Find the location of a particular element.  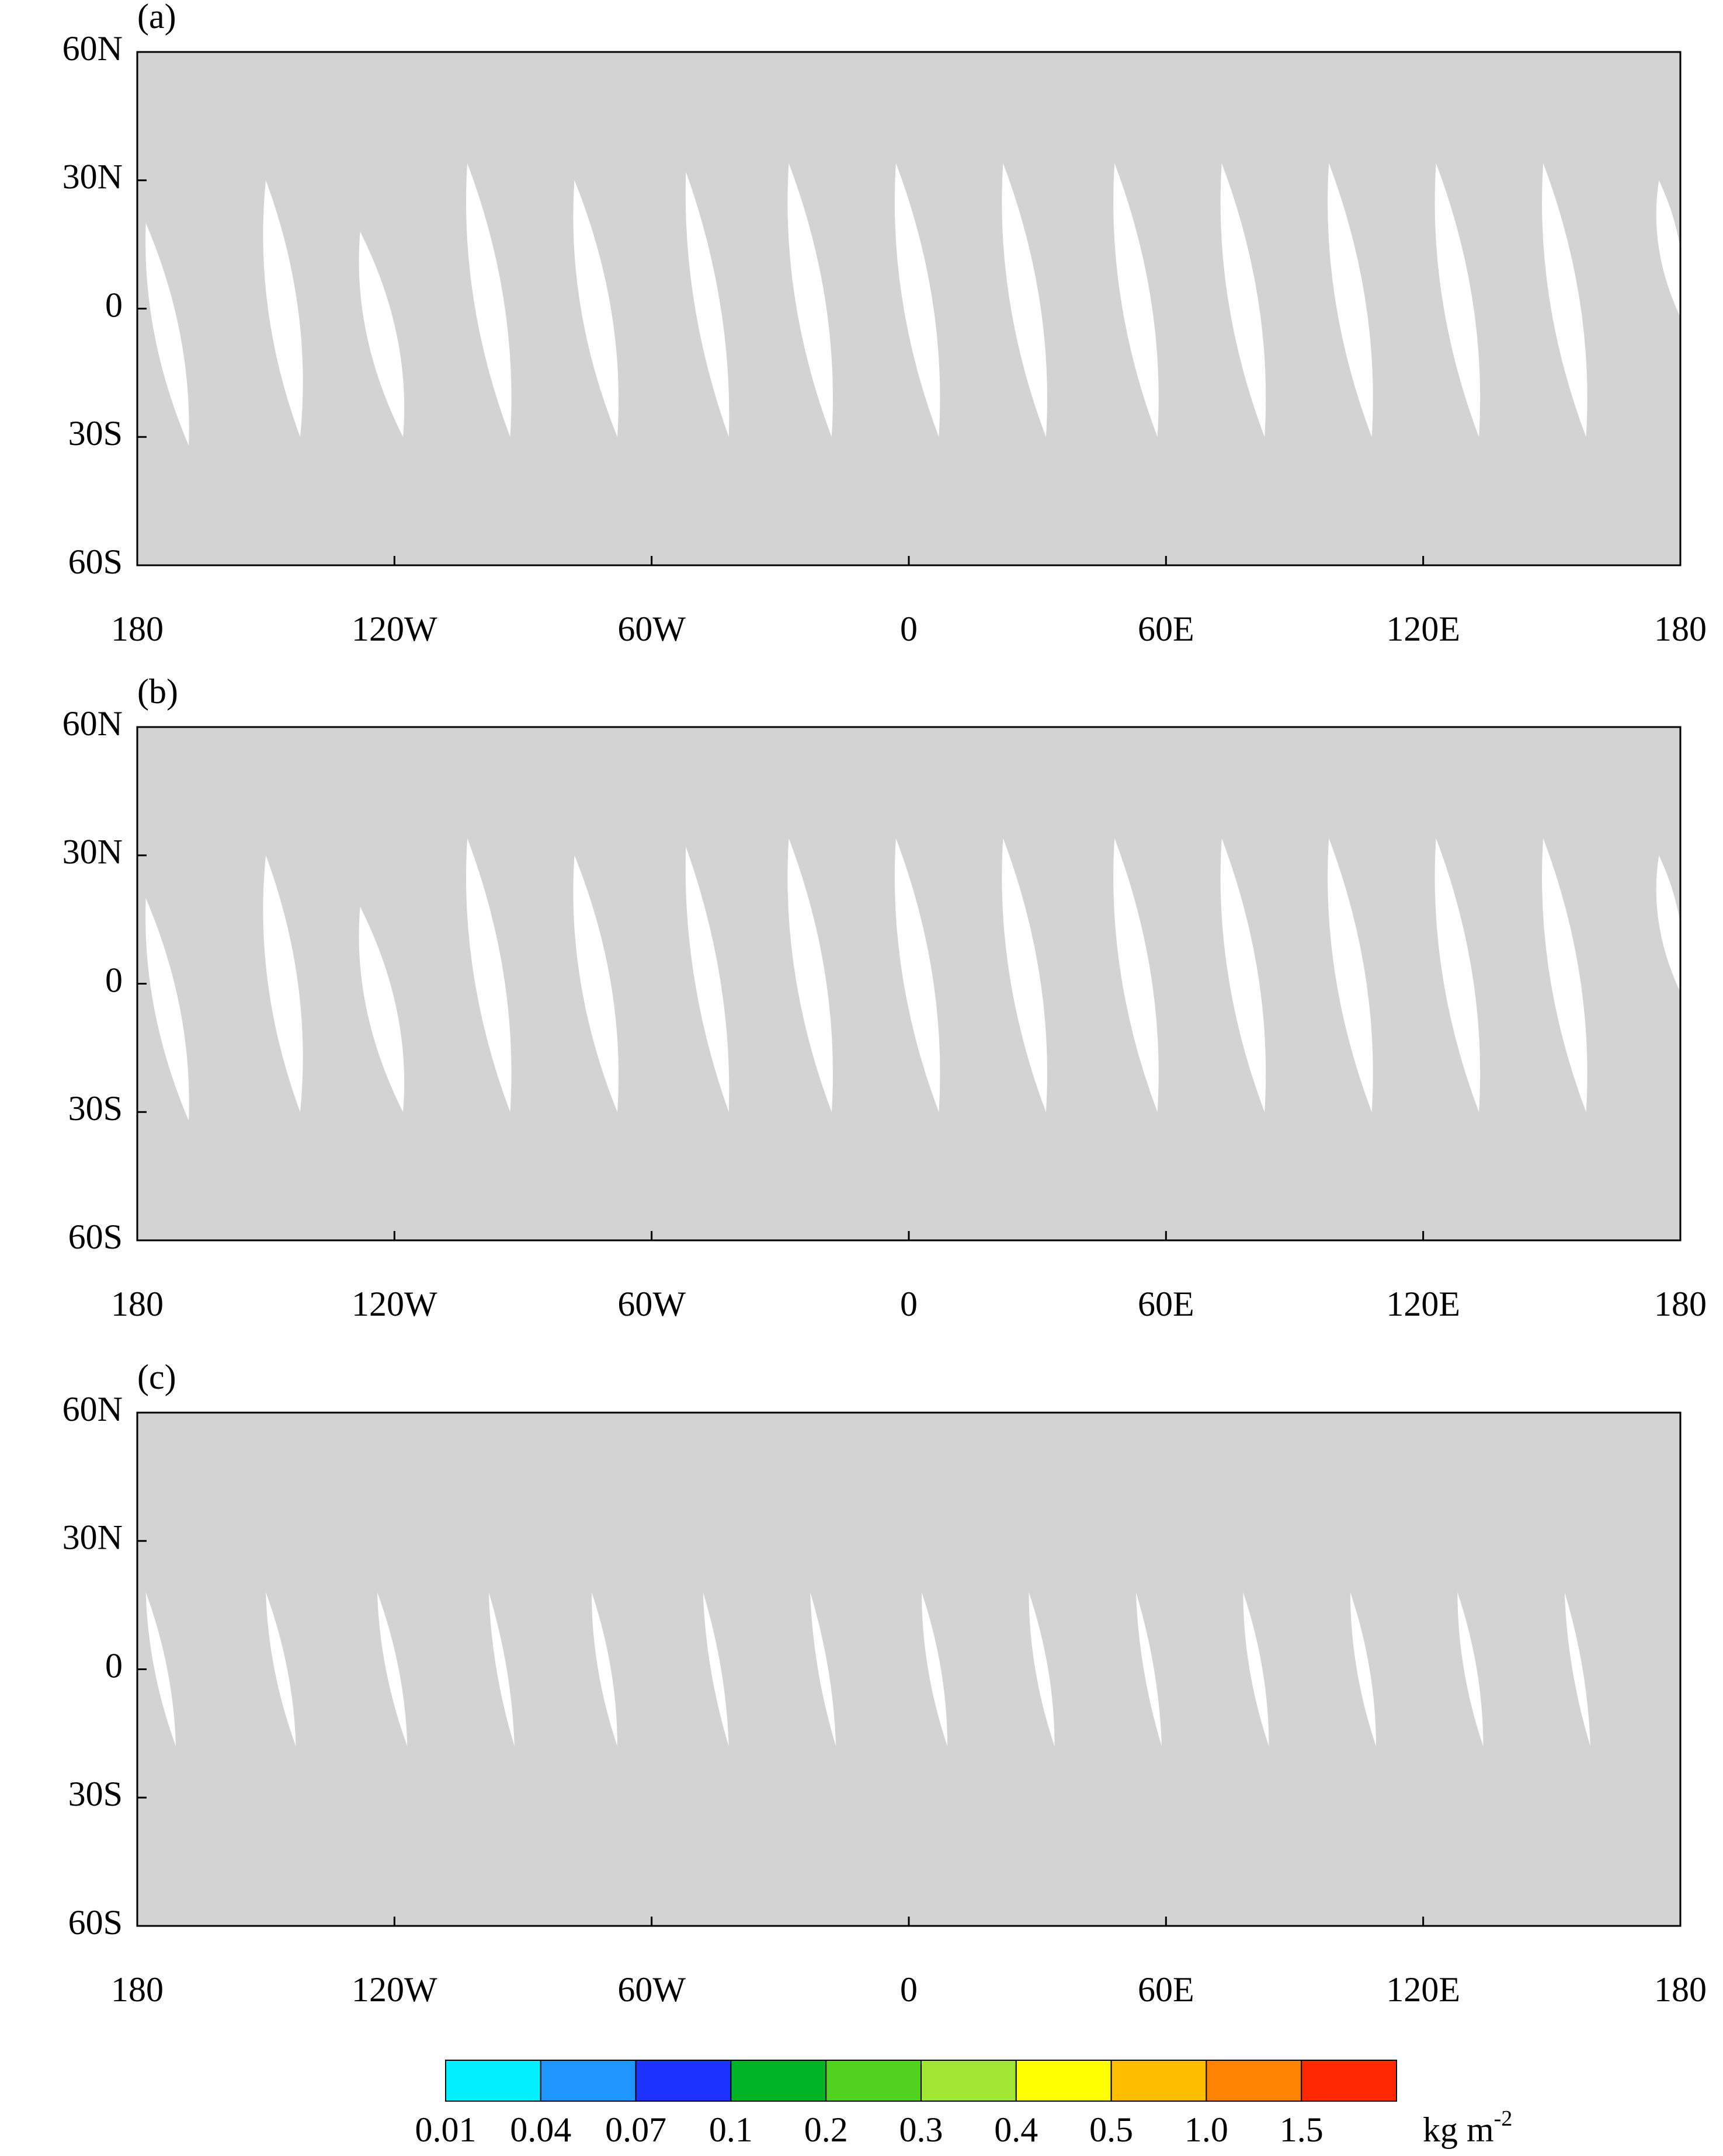

colorbar-unit: kg m-2 is located at coordinates (1467, 2127).